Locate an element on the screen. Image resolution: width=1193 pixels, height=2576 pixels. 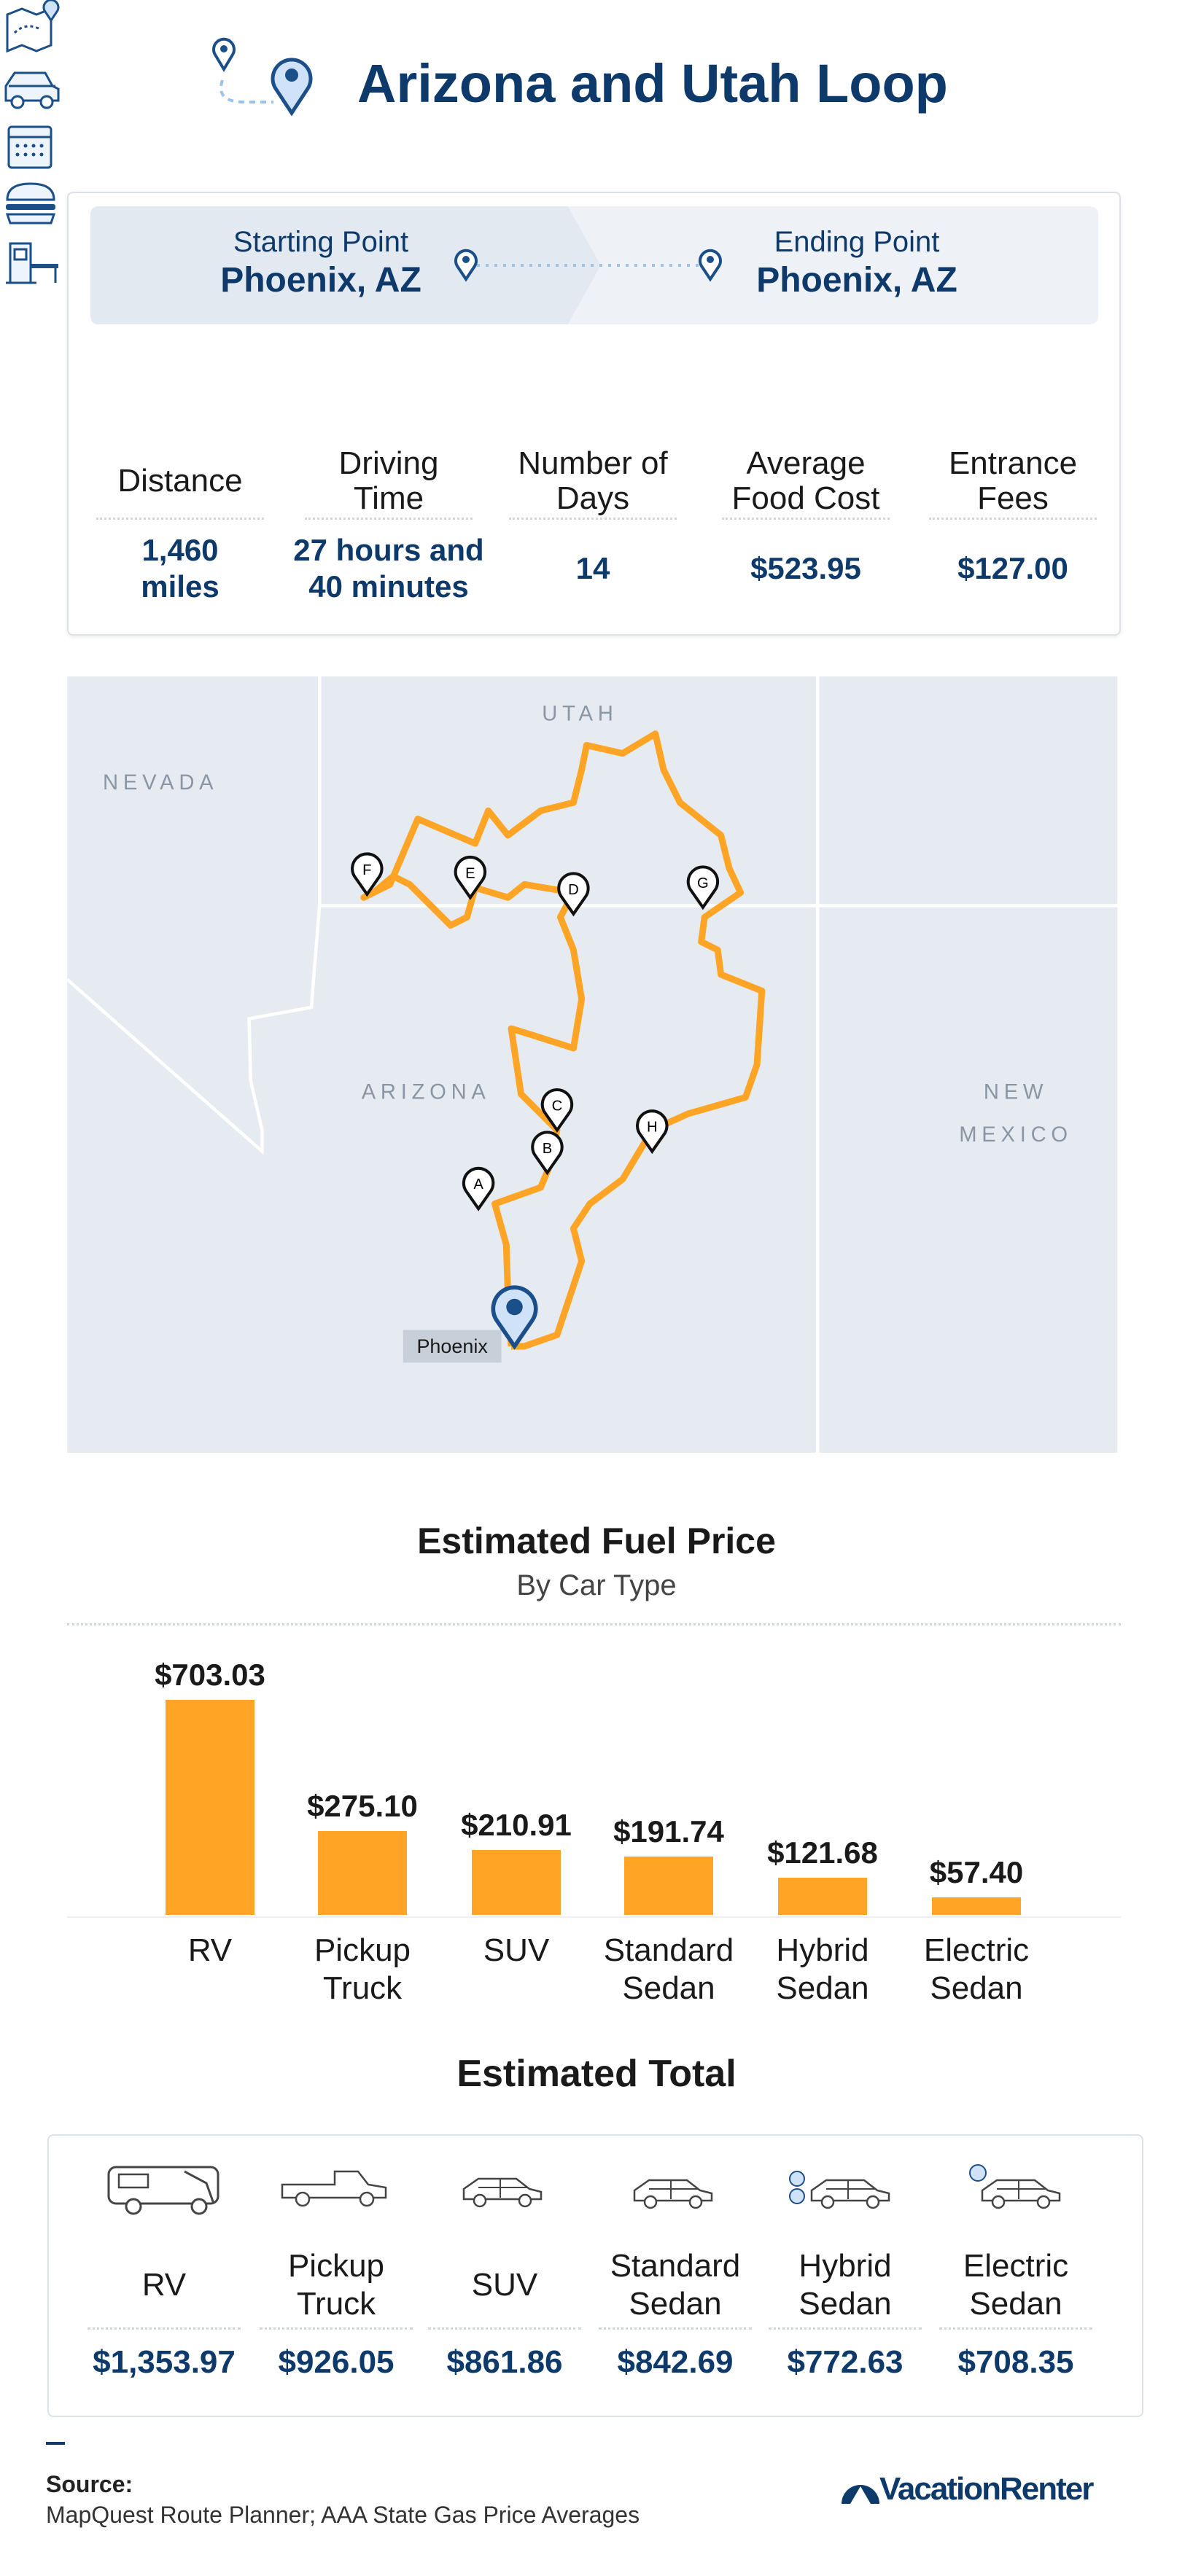
baseline is located at coordinates (594, 1917).